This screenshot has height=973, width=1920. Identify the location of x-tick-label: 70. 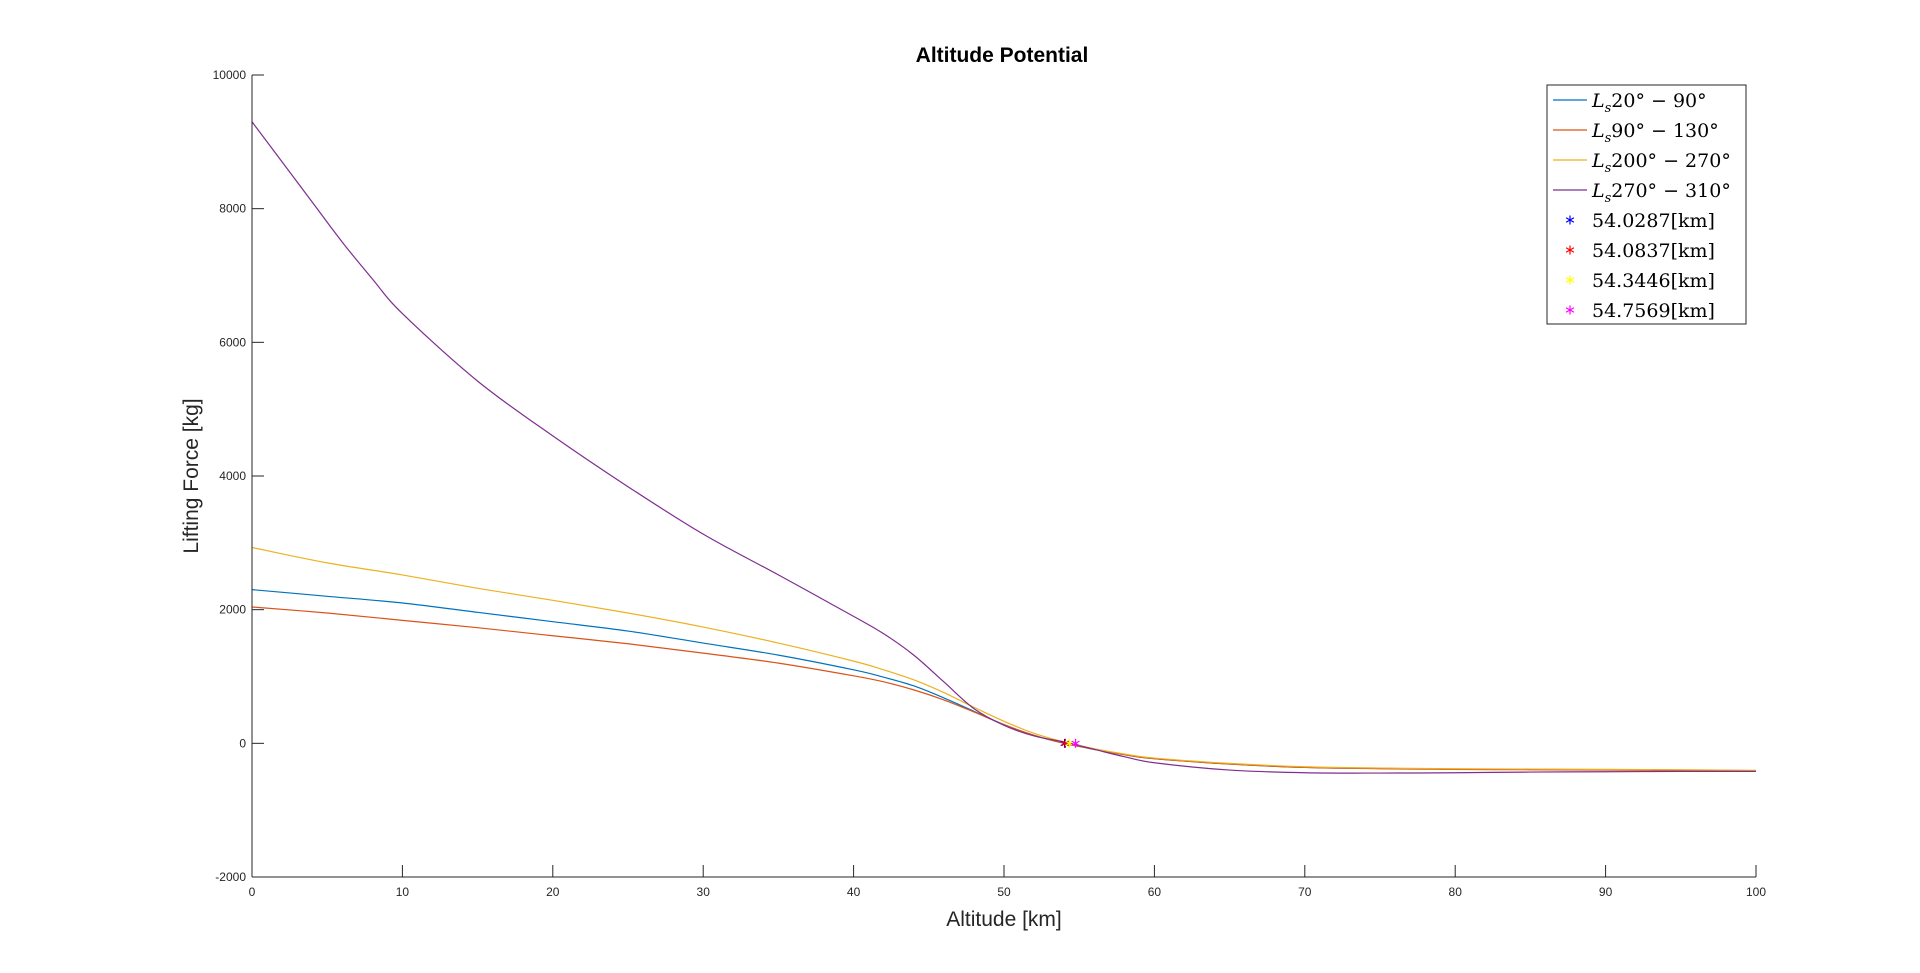
(1305, 892).